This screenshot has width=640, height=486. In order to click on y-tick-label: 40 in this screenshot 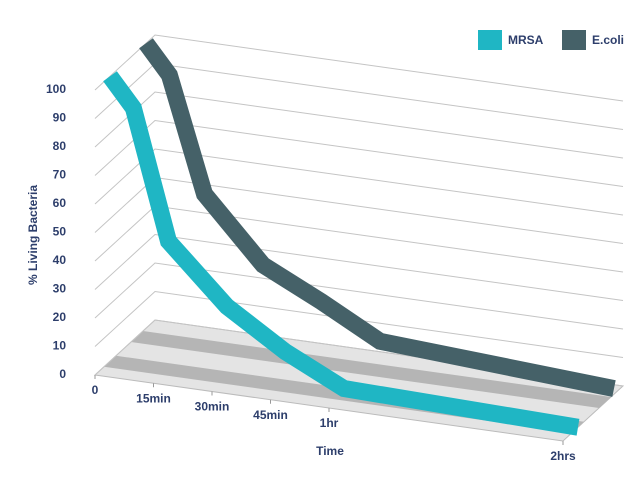, I will do `click(60, 260)`.